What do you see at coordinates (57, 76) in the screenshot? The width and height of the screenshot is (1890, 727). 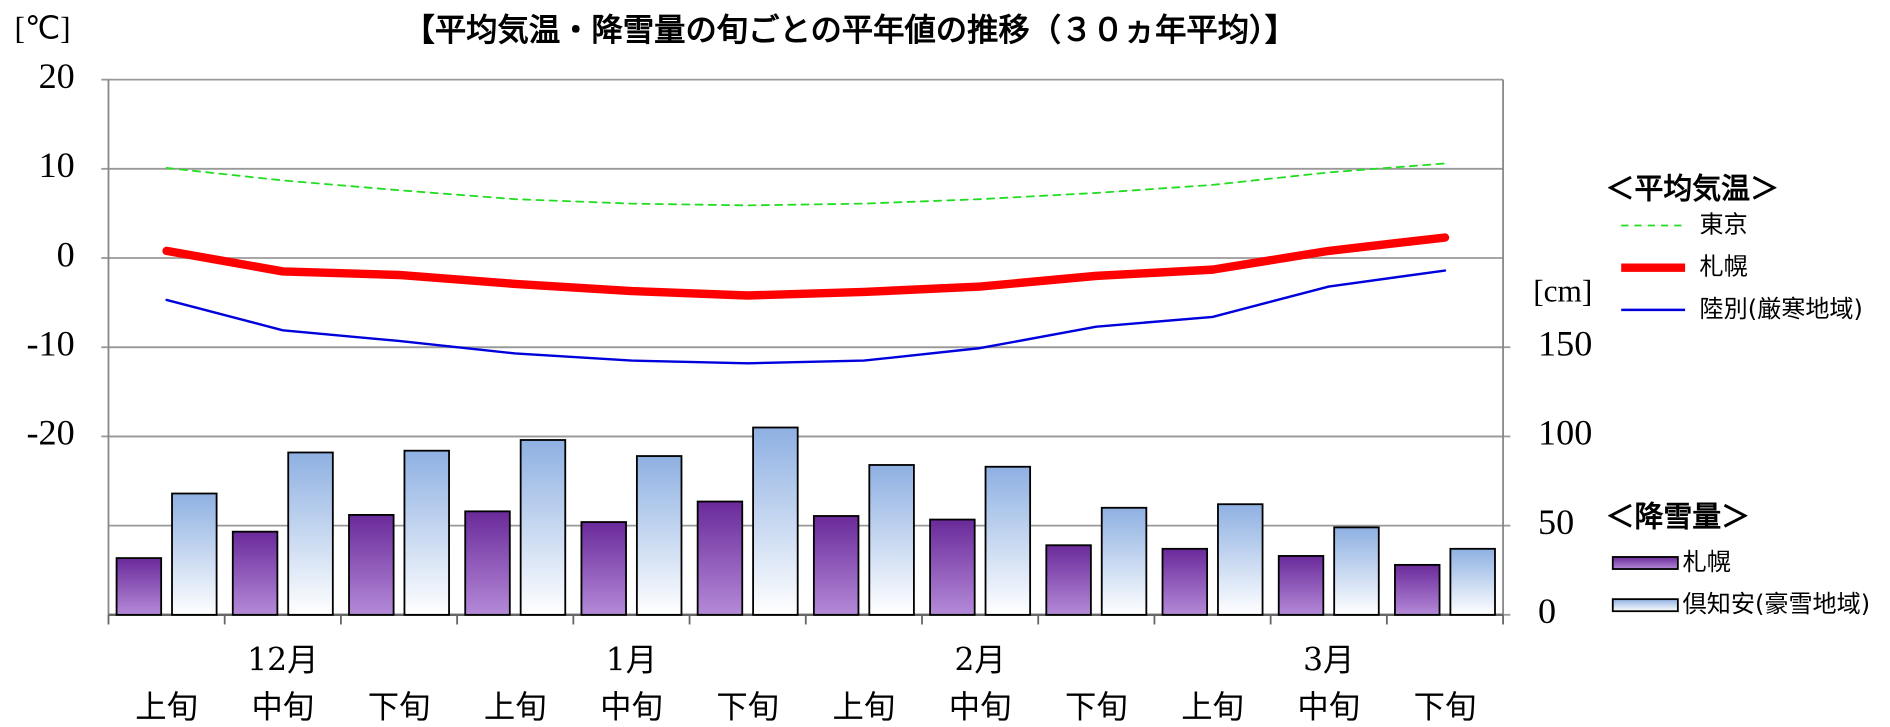 I see `y-tick-label: 20` at bounding box center [57, 76].